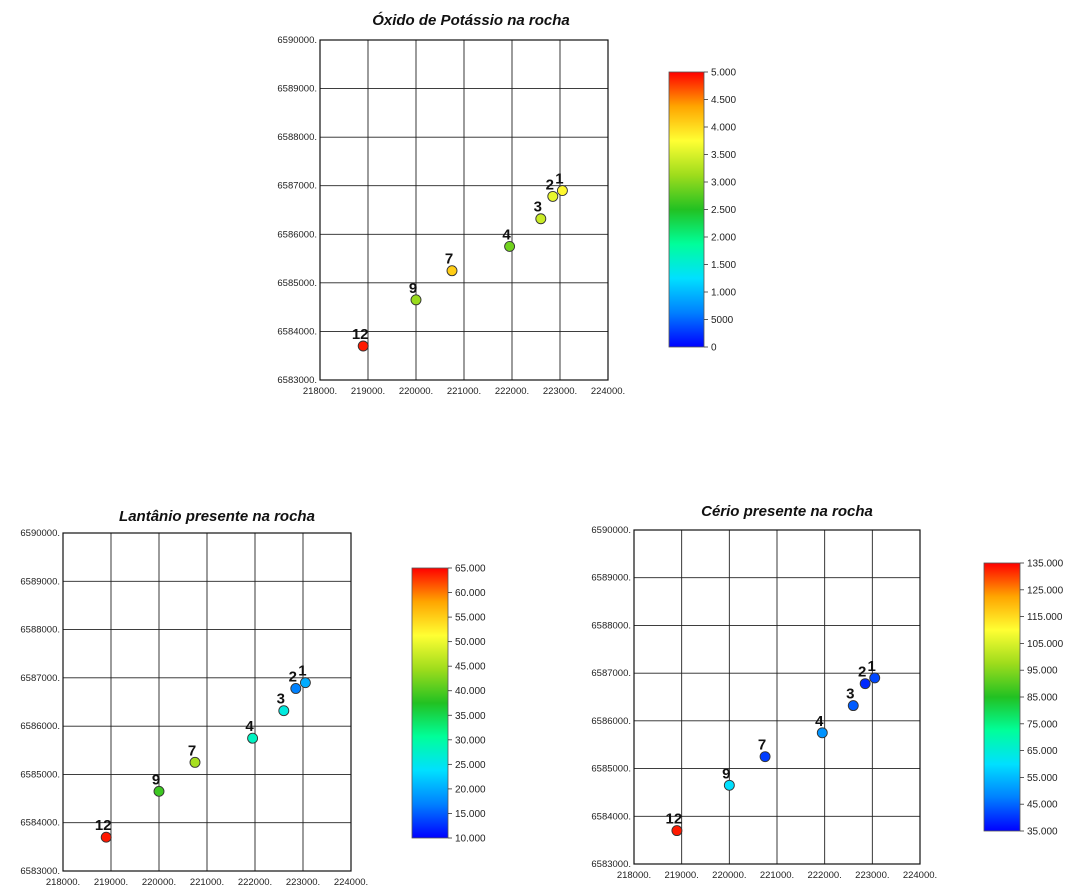 The height and width of the screenshot is (895, 1067). I want to click on colorbar-tick-label: 10.000, so click(470, 839).